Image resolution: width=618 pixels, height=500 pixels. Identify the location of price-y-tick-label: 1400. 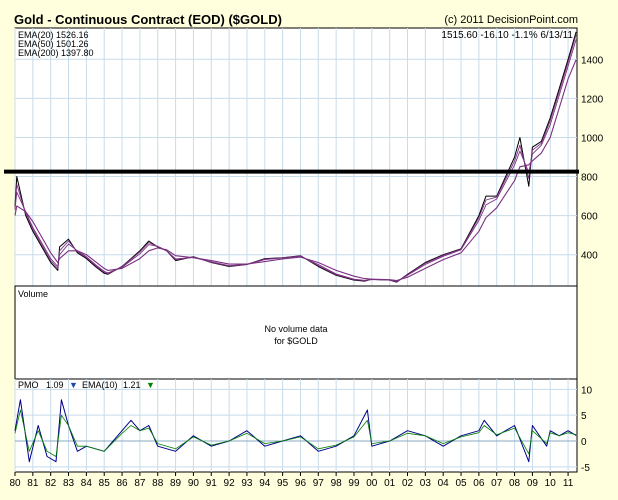
(592, 60).